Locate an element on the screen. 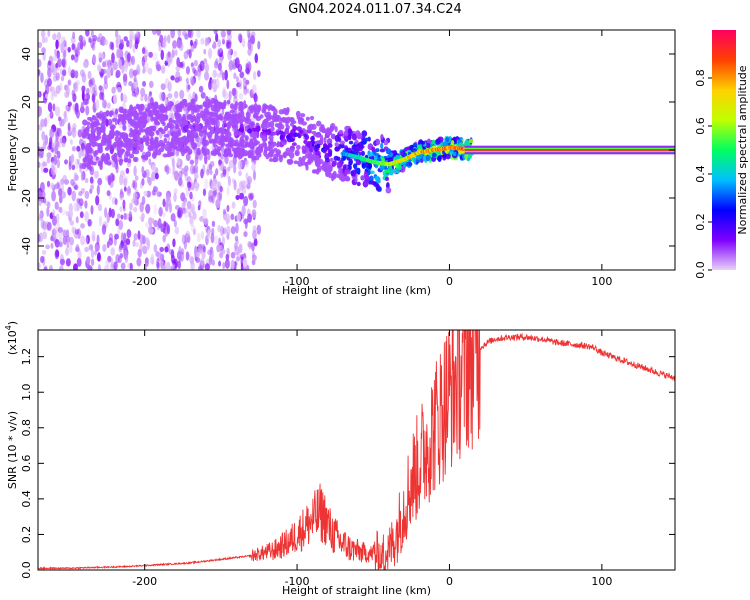 This screenshot has height=600, width=750. colorbar-tick-label: 0.4 is located at coordinates (700, 174).